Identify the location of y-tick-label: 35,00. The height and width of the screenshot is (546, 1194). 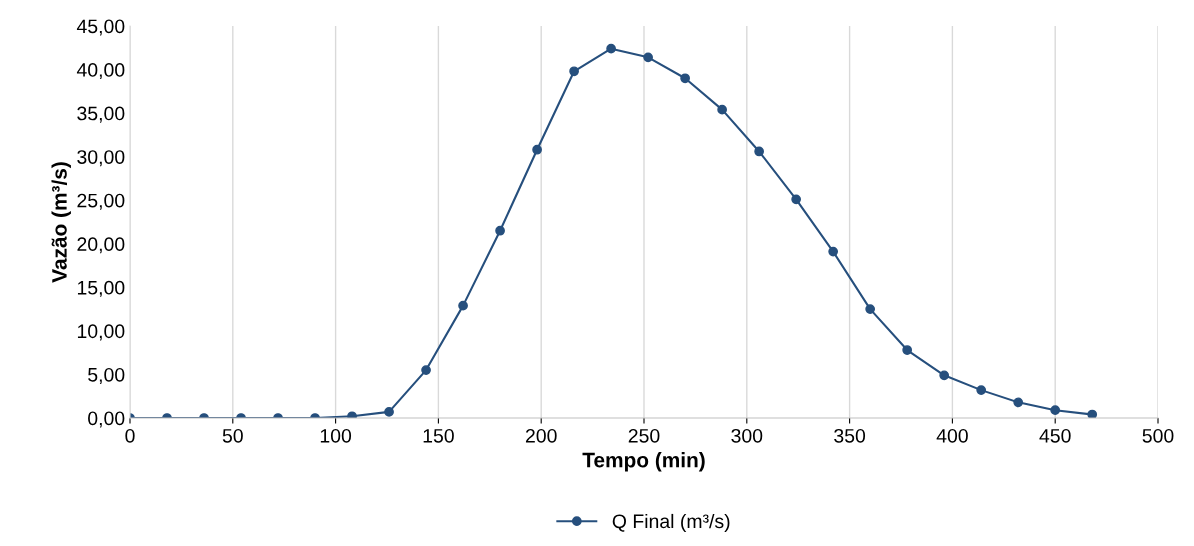
(101, 114).